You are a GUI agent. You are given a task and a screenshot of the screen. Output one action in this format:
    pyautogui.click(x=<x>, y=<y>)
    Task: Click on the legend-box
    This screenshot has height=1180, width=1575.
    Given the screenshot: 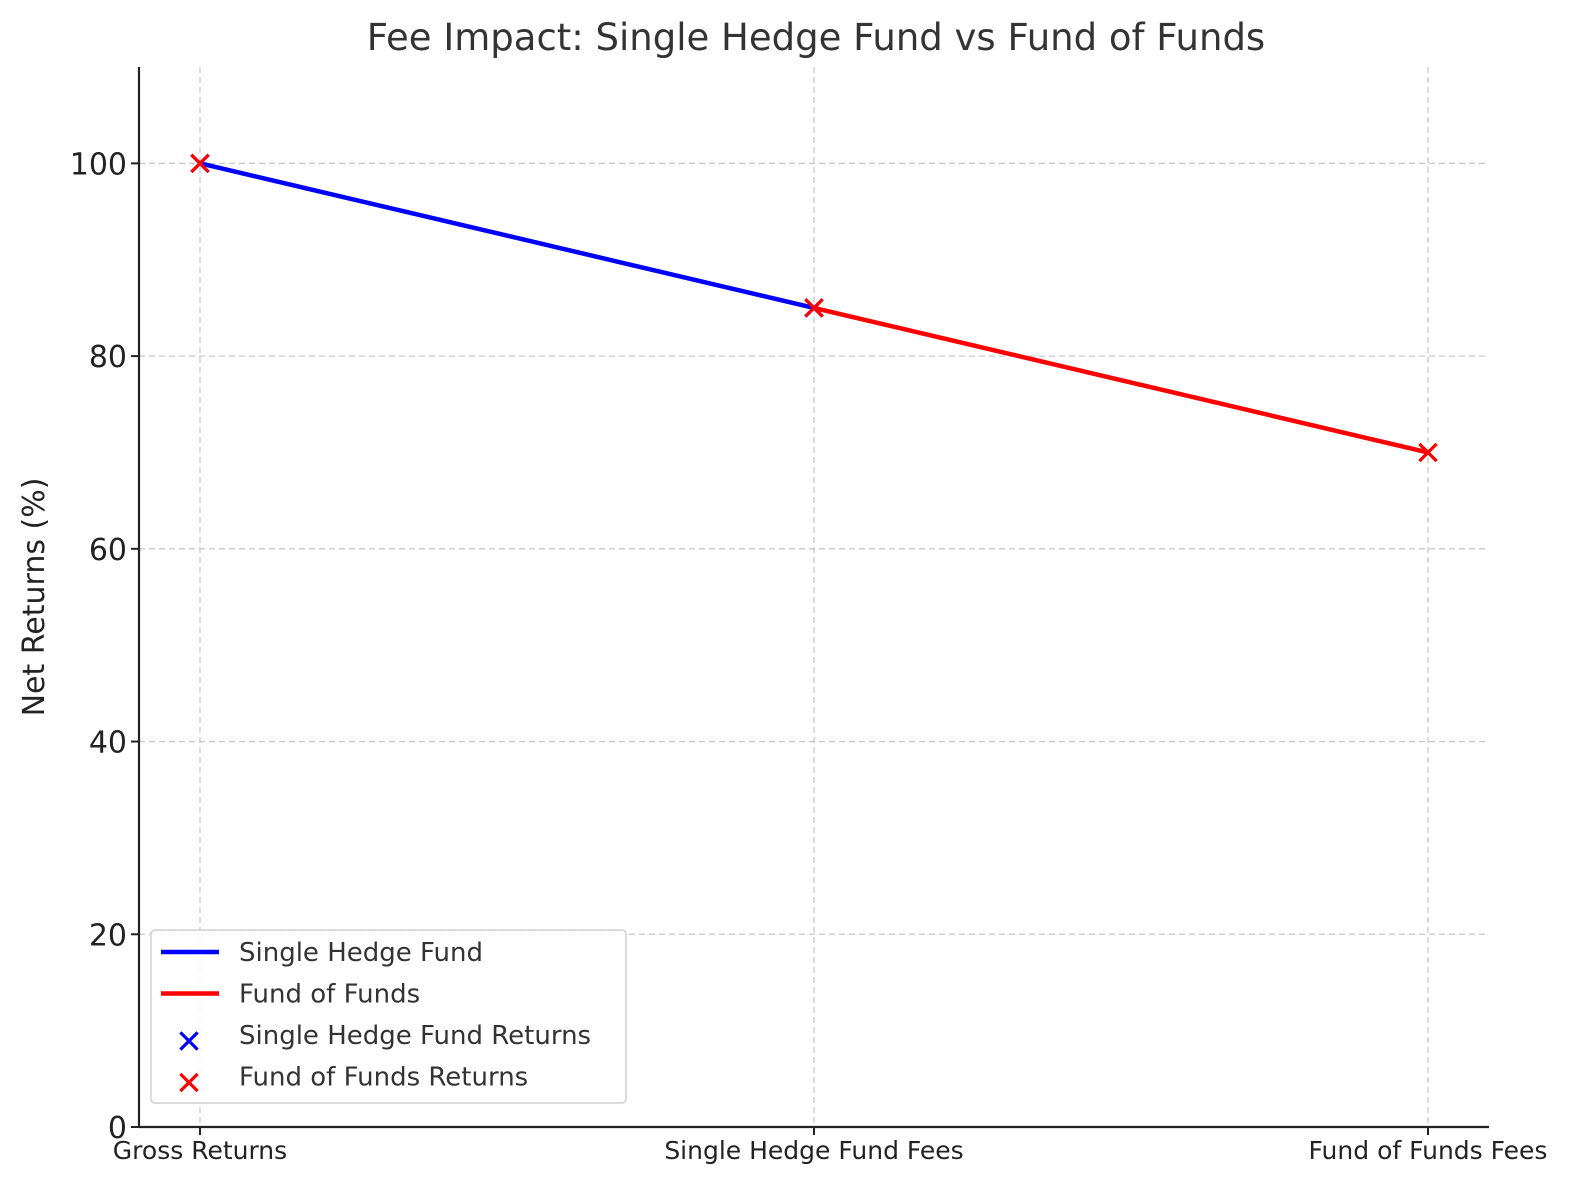 What is the action you would take?
    pyautogui.click(x=388, y=1016)
    